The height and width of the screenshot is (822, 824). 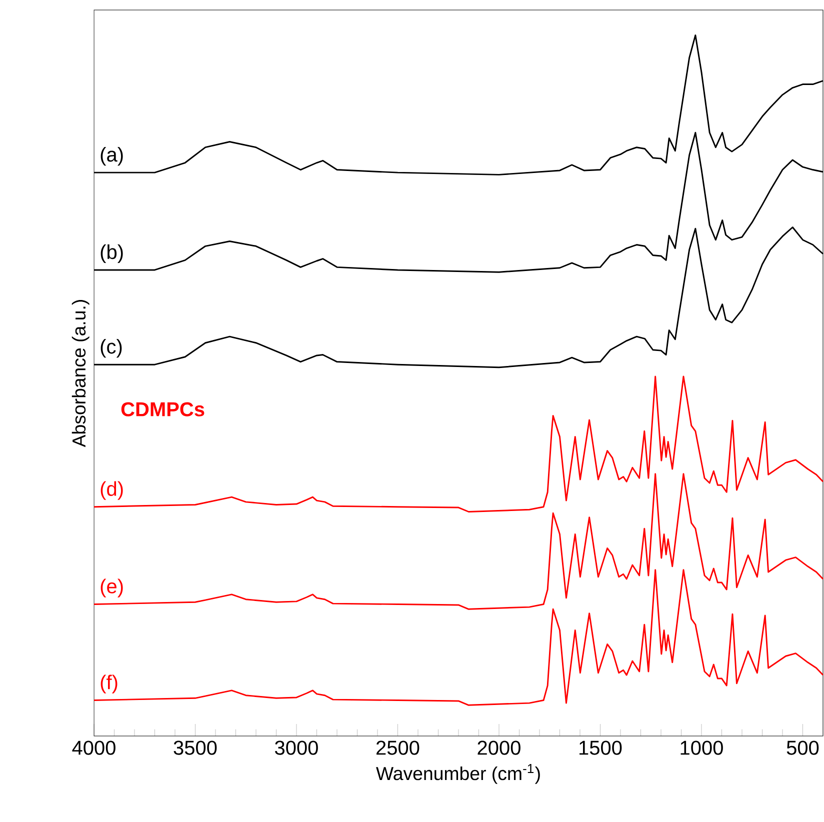 I want to click on x-tick-label: 3000, so click(x=296, y=747).